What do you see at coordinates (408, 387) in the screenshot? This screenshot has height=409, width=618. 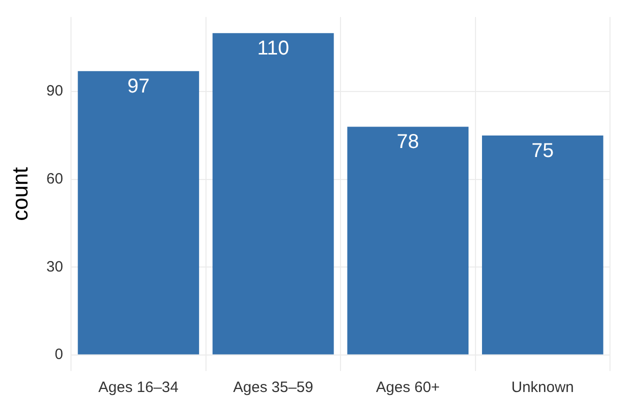 I see `x-tick-label: Ages 60+` at bounding box center [408, 387].